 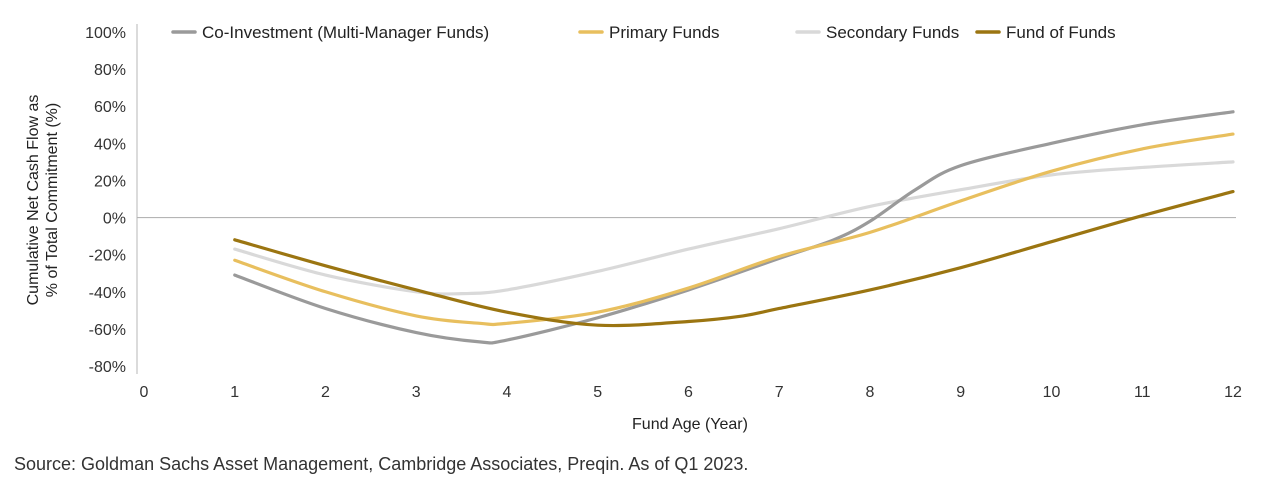 I want to click on source-label: Source:, so click(x=45, y=464).